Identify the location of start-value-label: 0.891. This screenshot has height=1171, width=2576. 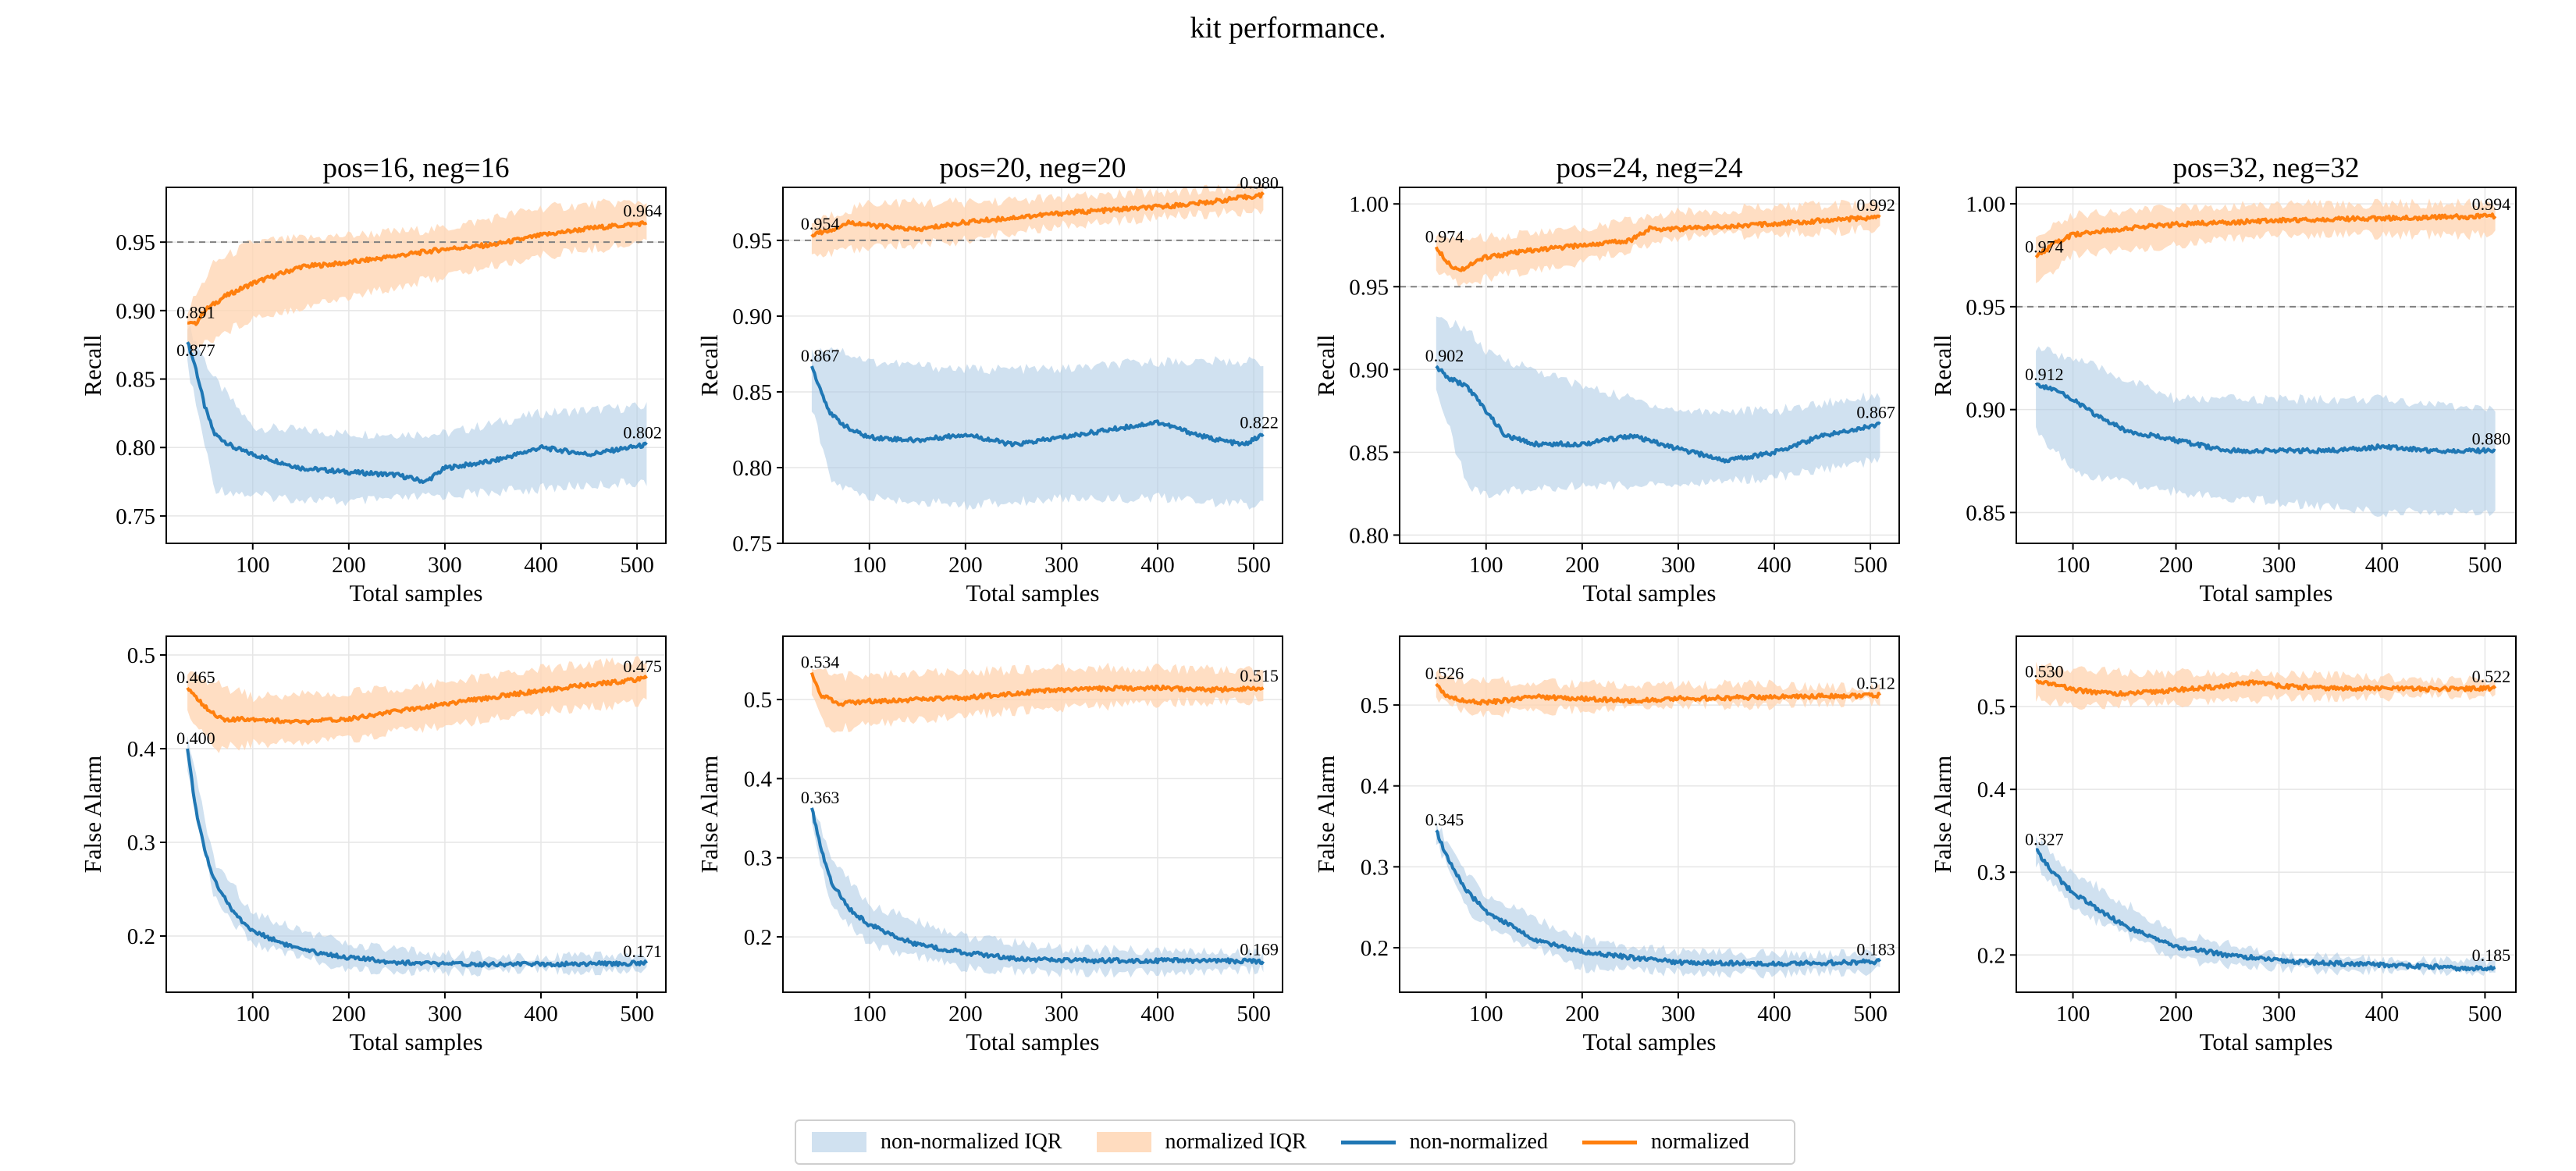
(195, 312).